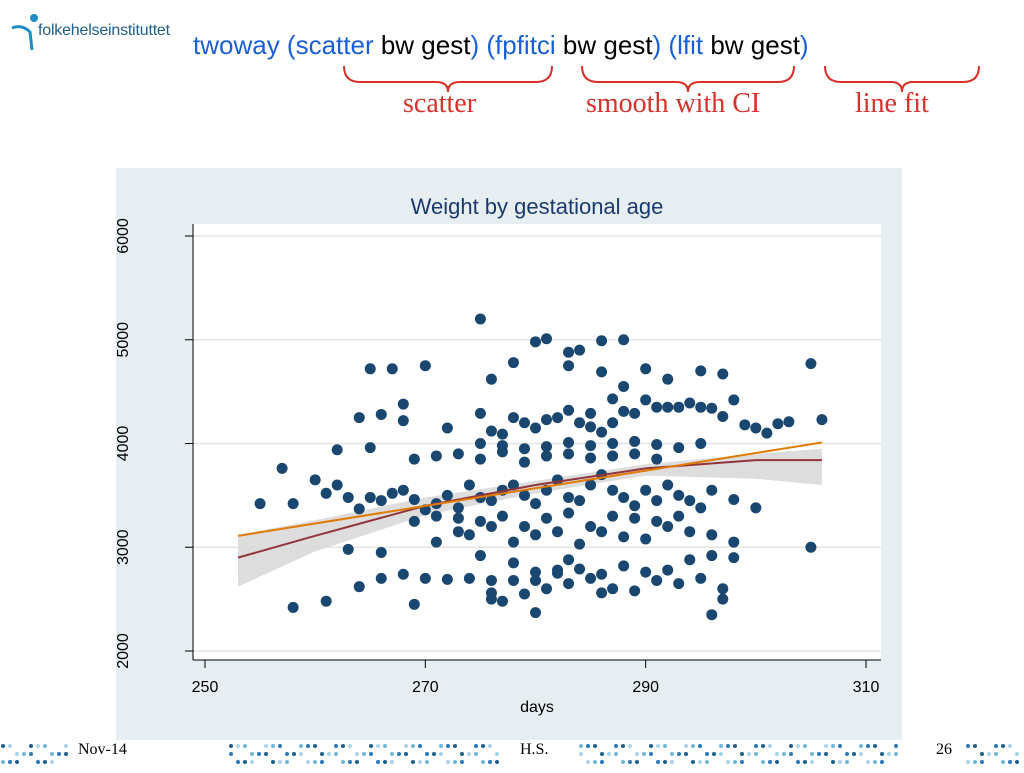 This screenshot has width=1024, height=773. What do you see at coordinates (104, 30) in the screenshot?
I see `logo-text: folkehelseinstituttet` at bounding box center [104, 30].